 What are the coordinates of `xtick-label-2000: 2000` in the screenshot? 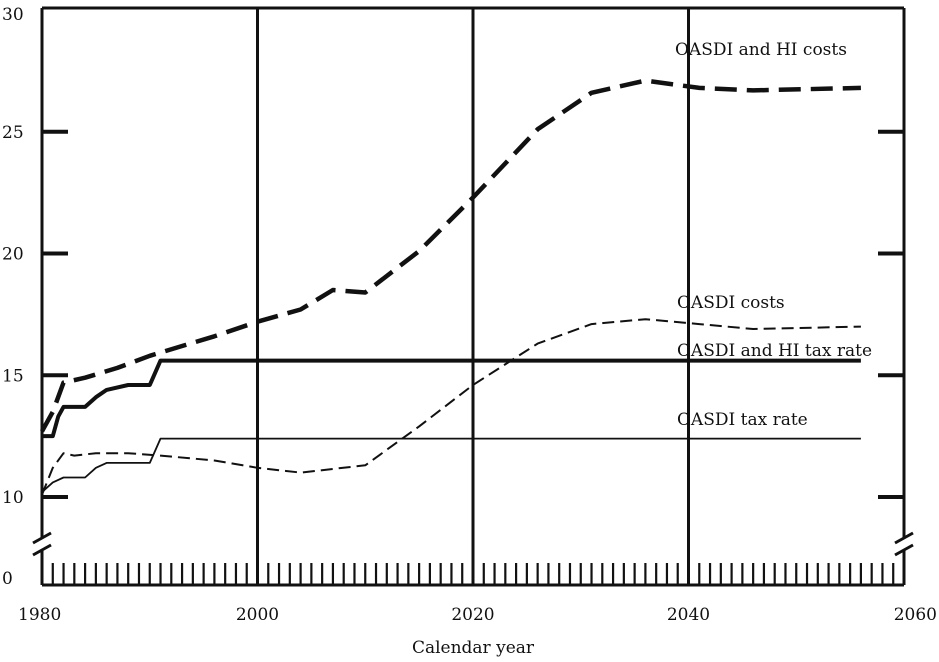 It's located at (257, 615).